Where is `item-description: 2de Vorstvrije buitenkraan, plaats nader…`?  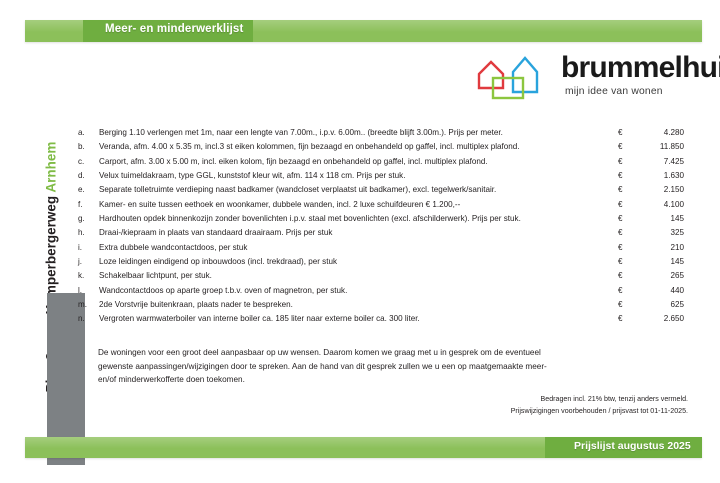
item-description: 2de Vorstvrije buitenkraan, plaats nader… is located at coordinates (196, 305).